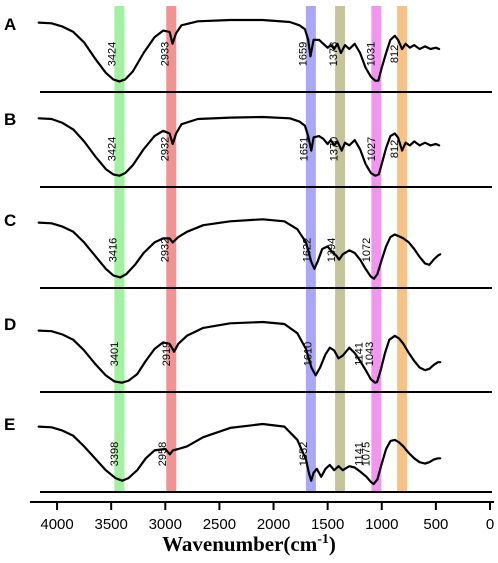 The width and height of the screenshot is (498, 563). I want to click on peak-label: 1075, so click(367, 454).